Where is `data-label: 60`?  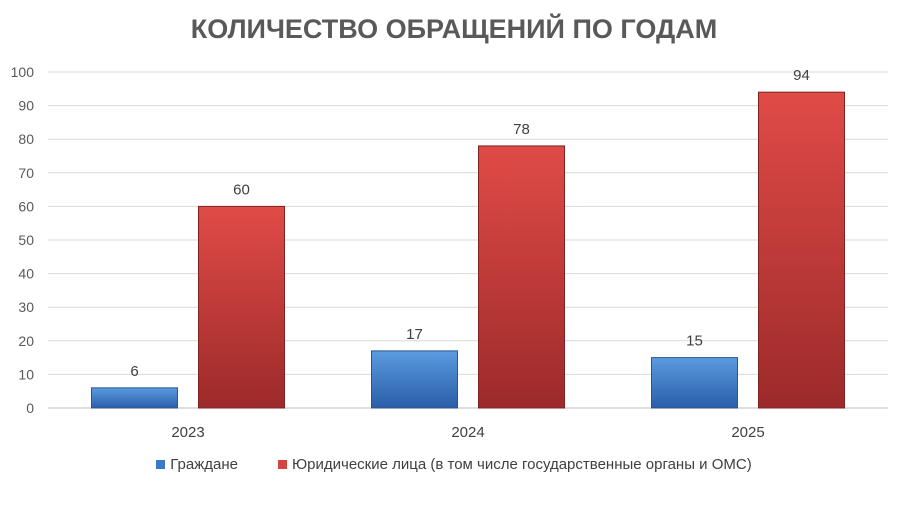 data-label: 60 is located at coordinates (241, 189).